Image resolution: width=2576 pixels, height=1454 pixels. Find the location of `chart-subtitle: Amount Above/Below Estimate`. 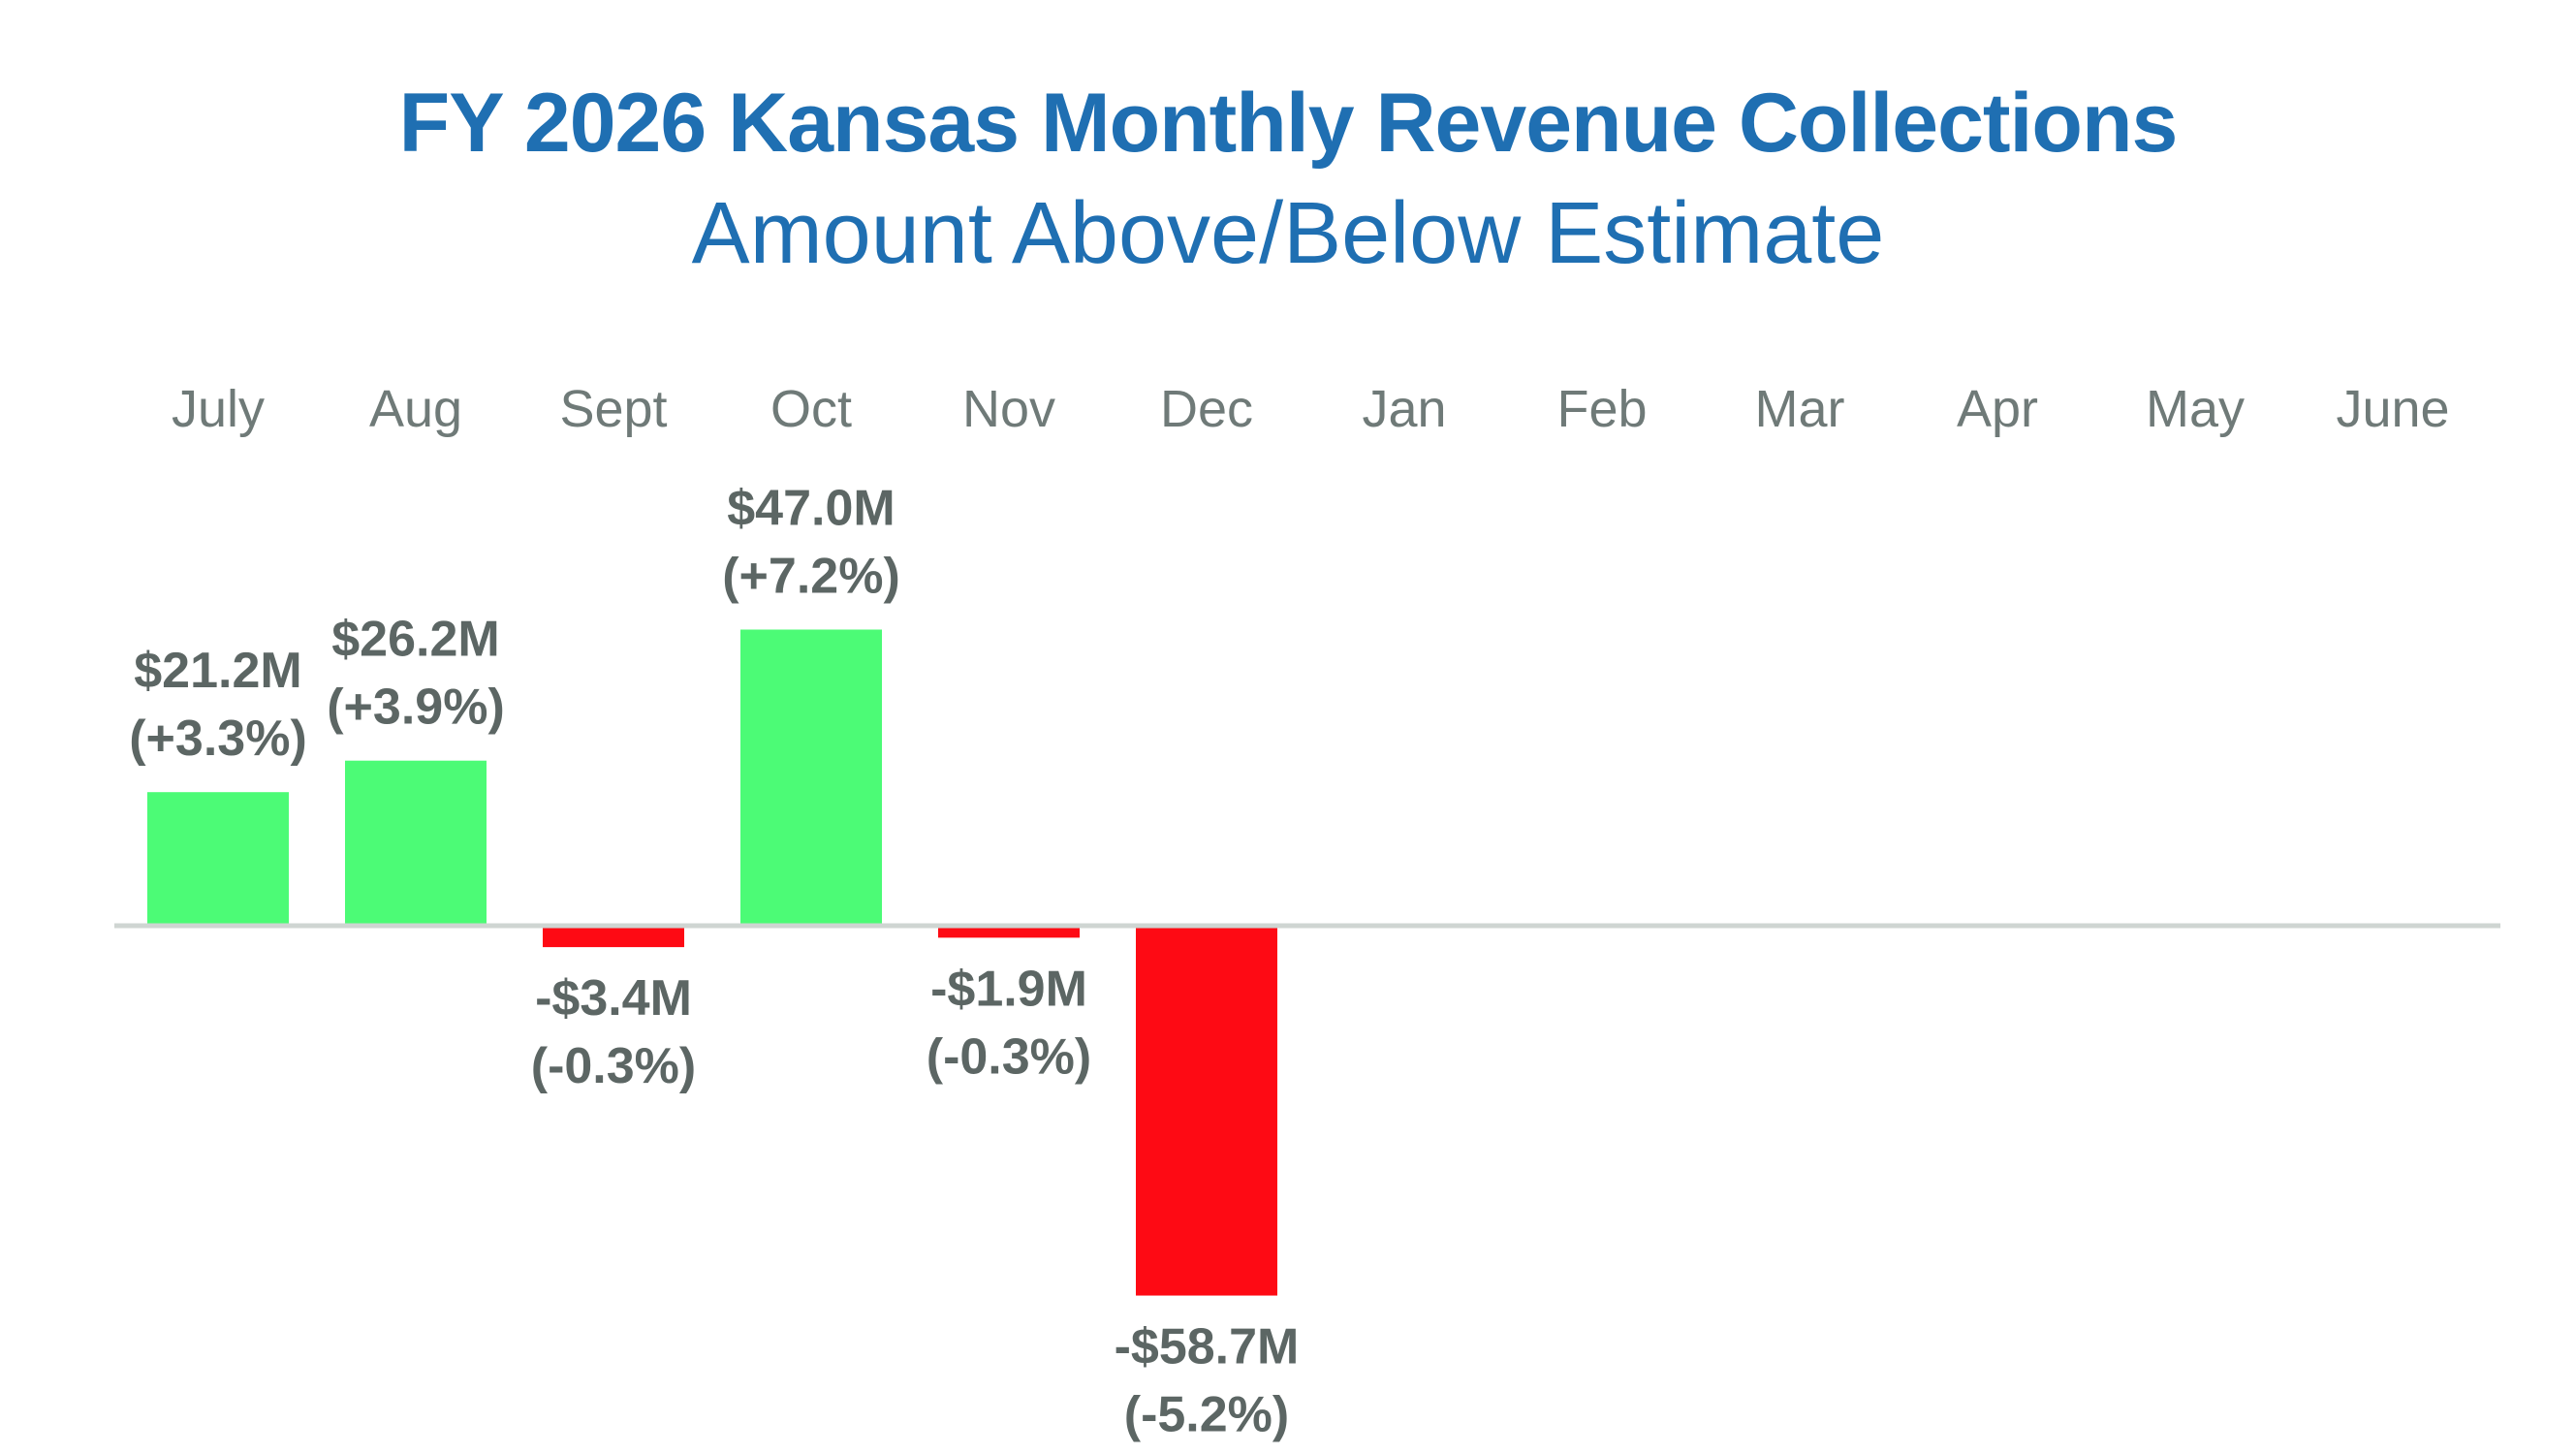

chart-subtitle: Amount Above/Below Estimate is located at coordinates (1288, 234).